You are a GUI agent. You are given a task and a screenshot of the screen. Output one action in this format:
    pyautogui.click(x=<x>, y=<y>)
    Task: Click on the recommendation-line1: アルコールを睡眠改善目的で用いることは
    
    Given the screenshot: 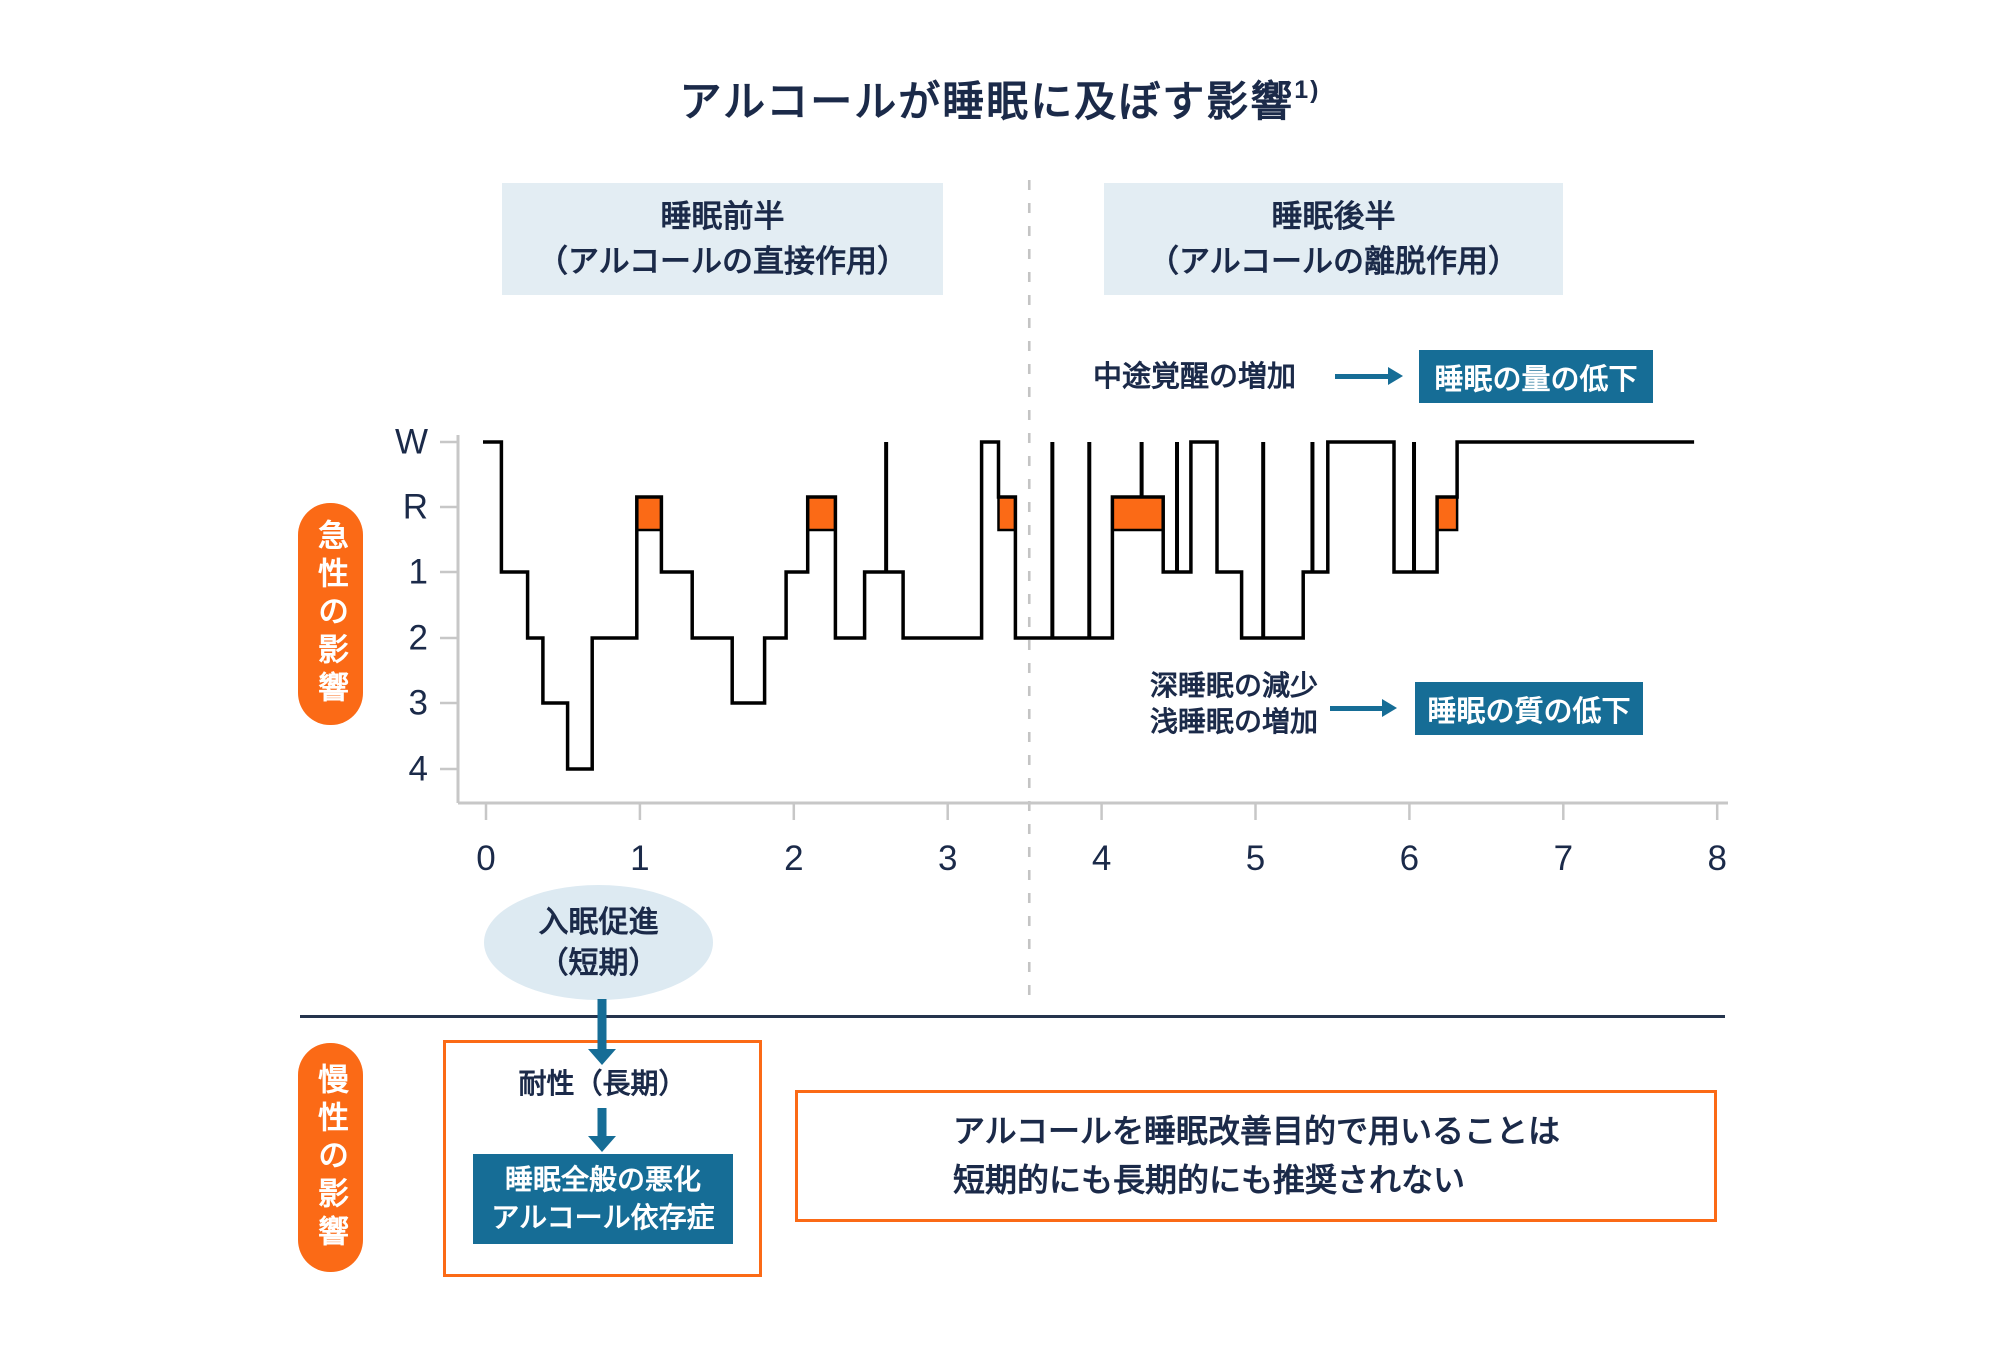 What is the action you would take?
    pyautogui.click(x=1257, y=1131)
    